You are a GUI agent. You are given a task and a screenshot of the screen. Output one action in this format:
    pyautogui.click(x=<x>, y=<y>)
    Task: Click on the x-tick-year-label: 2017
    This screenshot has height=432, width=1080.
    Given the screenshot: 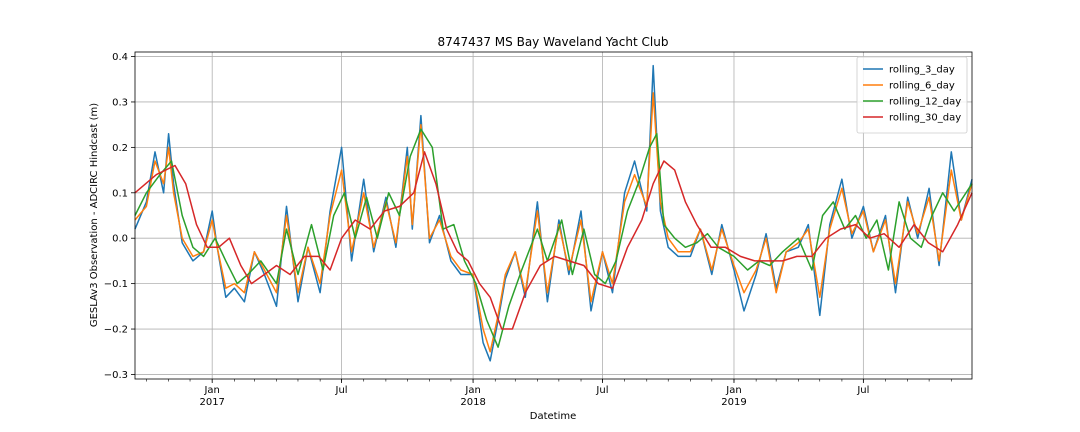 What is the action you would take?
    pyautogui.click(x=211, y=402)
    